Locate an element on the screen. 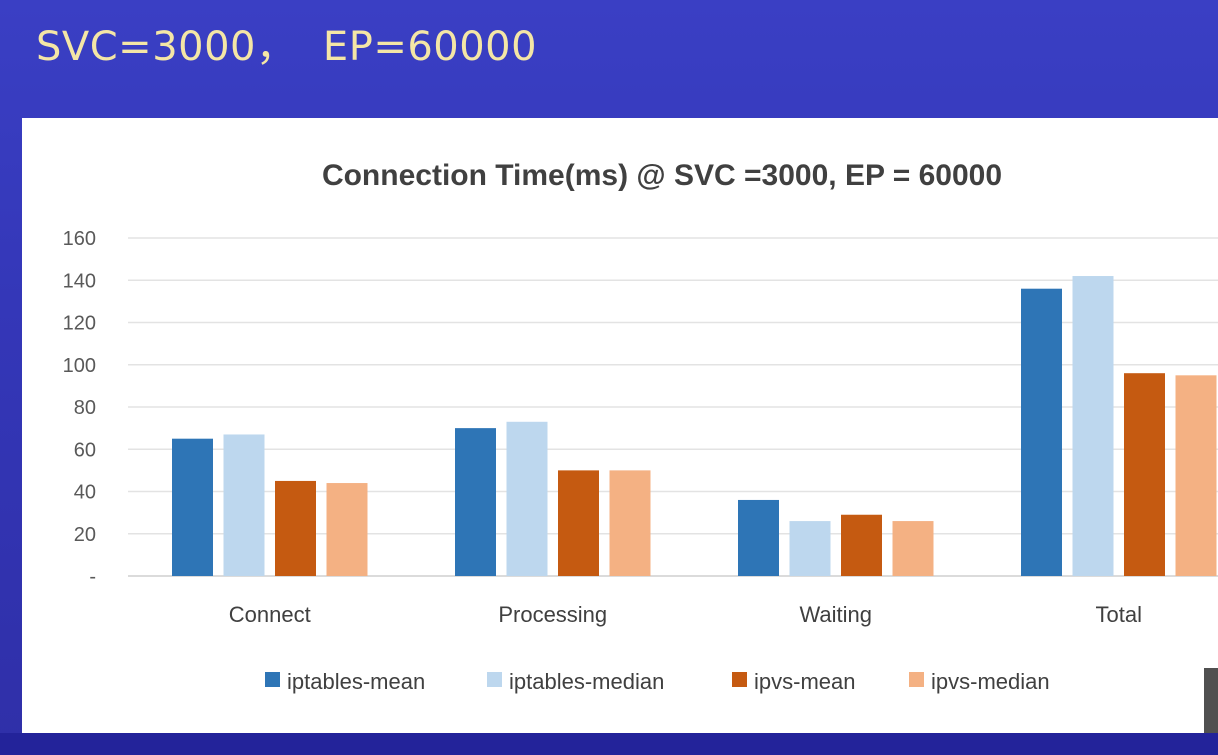  legend-label-ipvs-median: ipvs-median is located at coordinates (990, 681).